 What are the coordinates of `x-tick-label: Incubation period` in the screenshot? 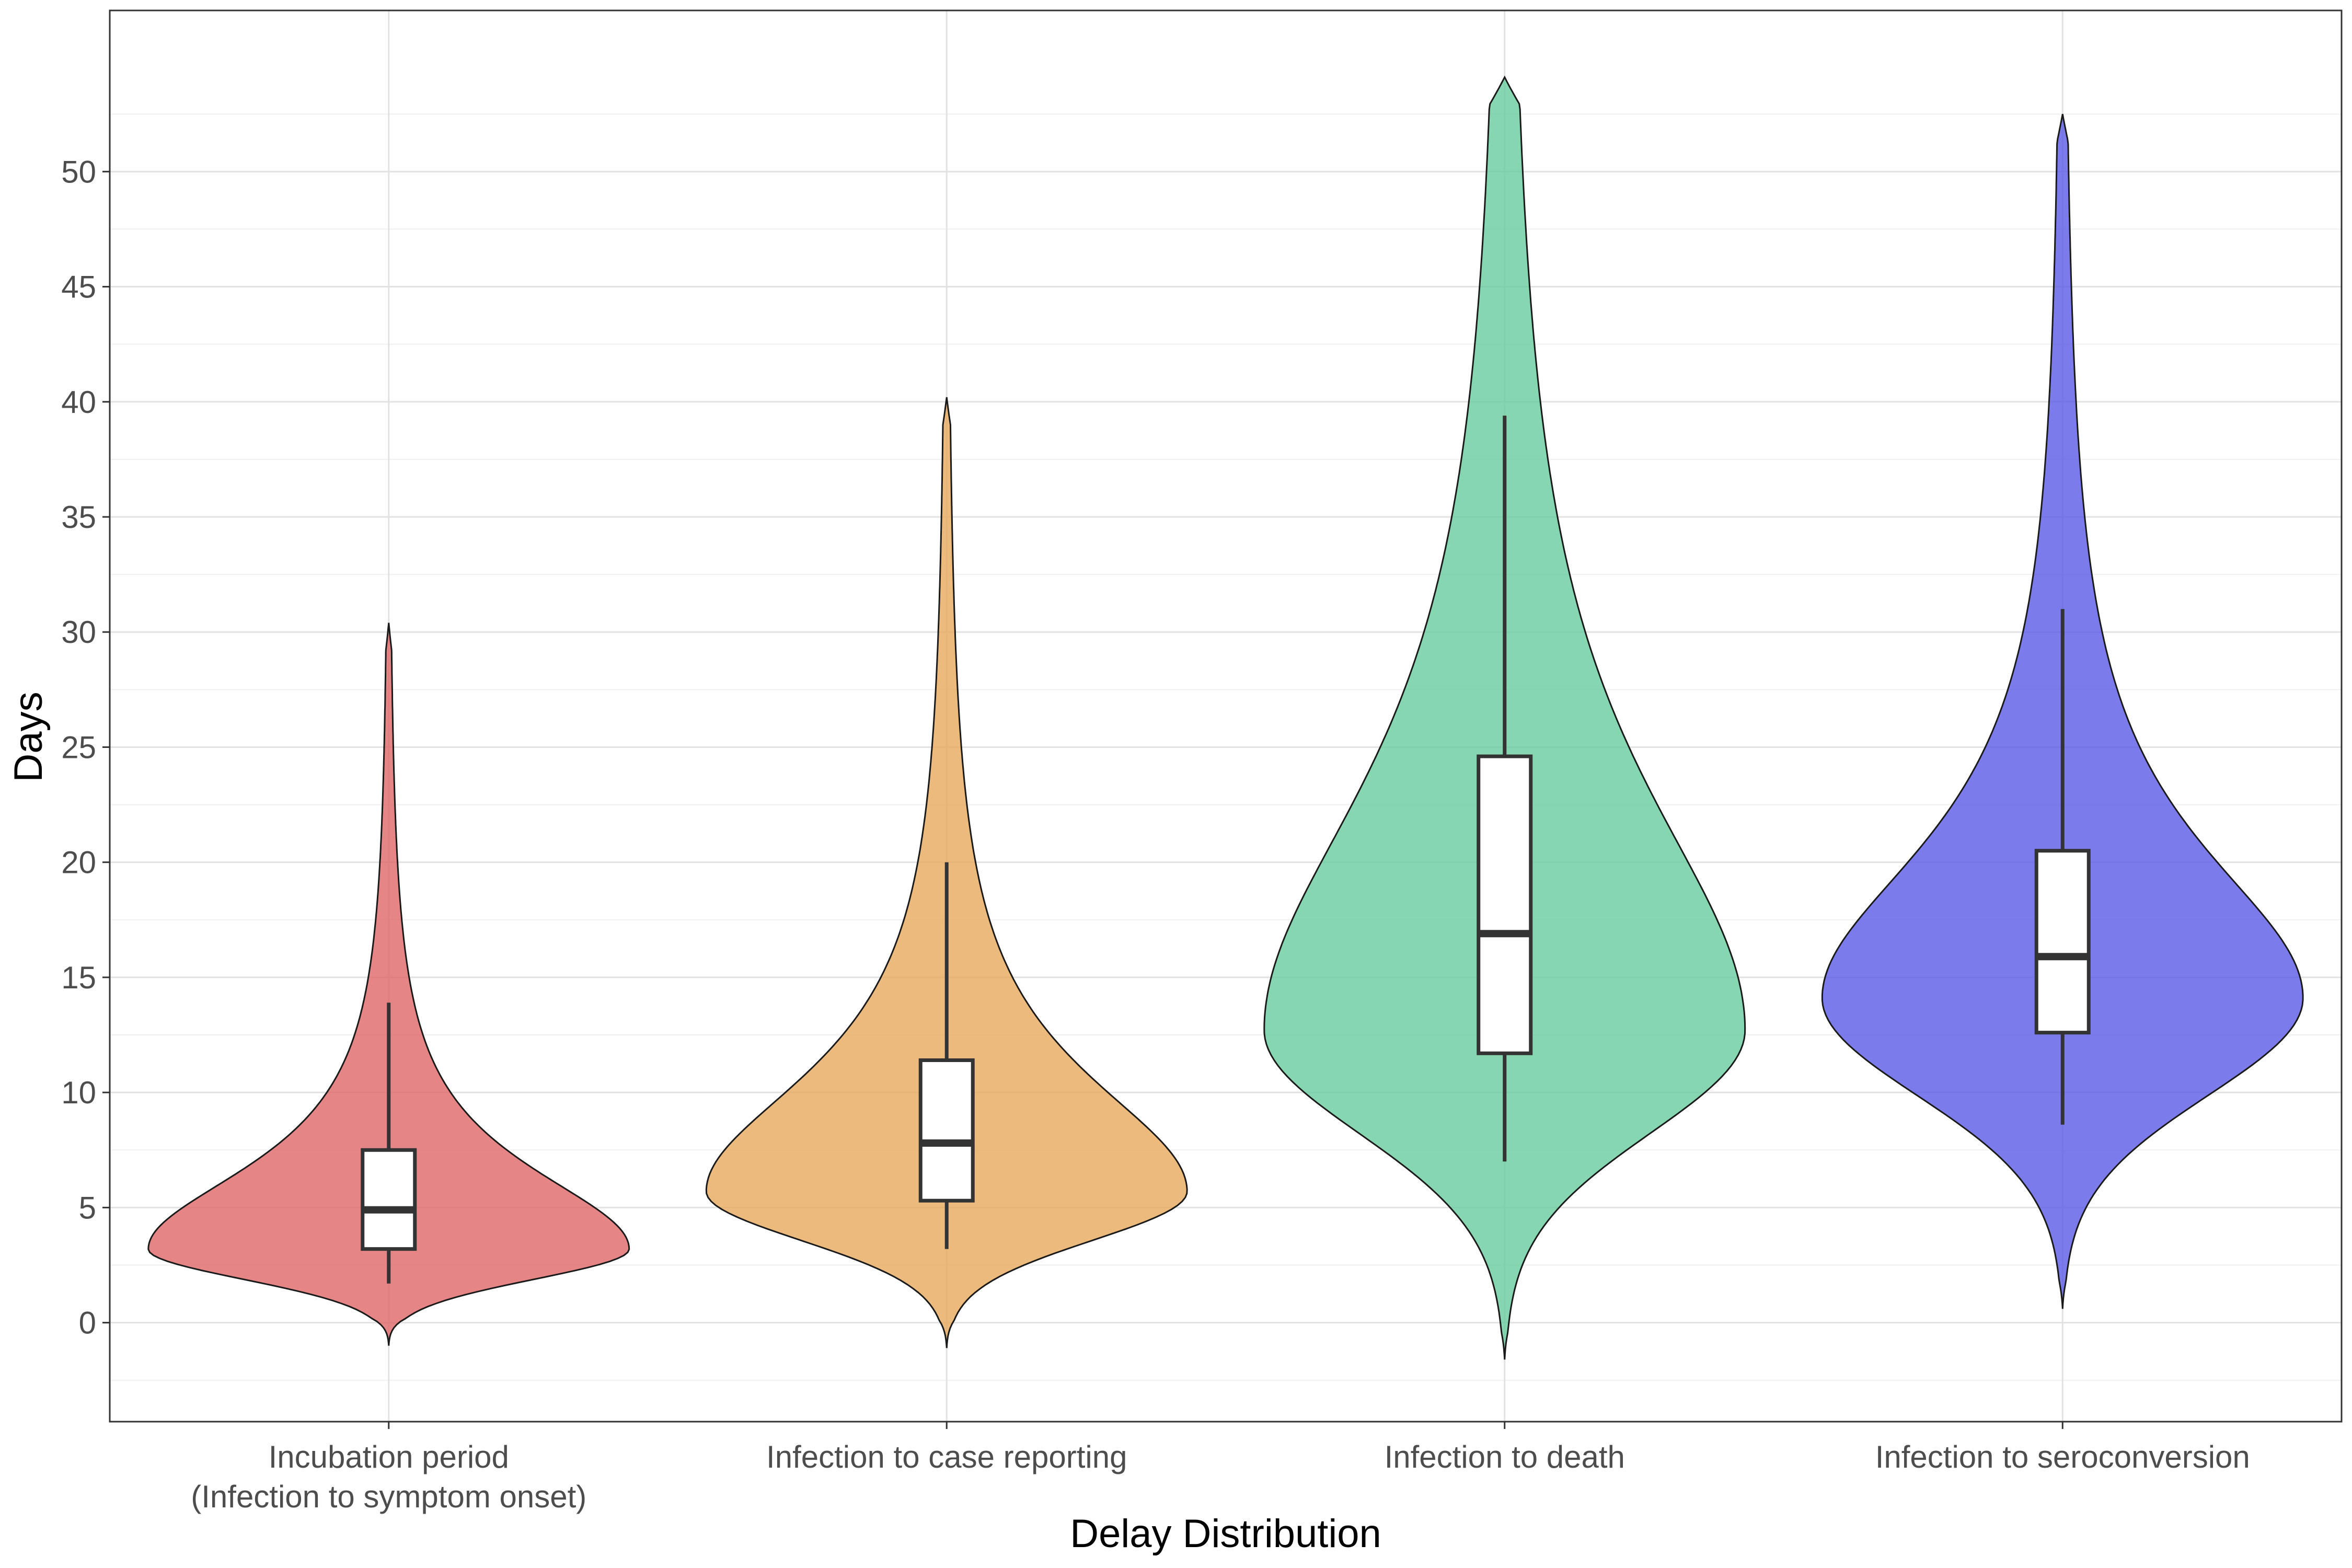 It's located at (389, 1456).